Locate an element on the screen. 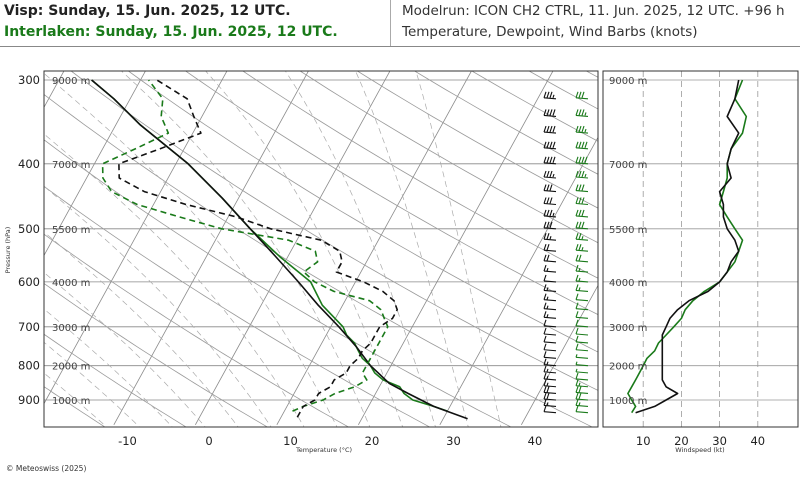 The height and width of the screenshot is (480, 800). temperature-tick-label: 30 is located at coordinates (453, 441).